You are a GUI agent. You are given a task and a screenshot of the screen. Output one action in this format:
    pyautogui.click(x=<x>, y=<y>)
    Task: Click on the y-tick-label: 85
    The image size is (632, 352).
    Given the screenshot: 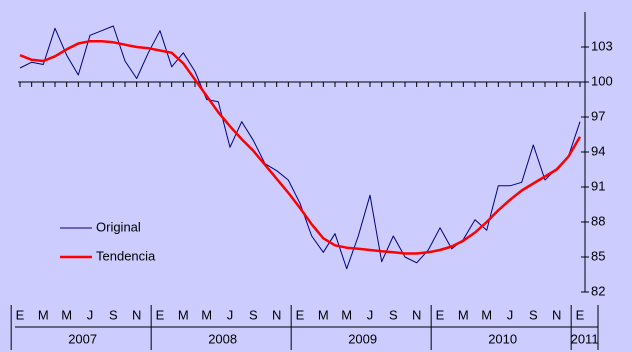 What is the action you would take?
    pyautogui.click(x=598, y=255)
    